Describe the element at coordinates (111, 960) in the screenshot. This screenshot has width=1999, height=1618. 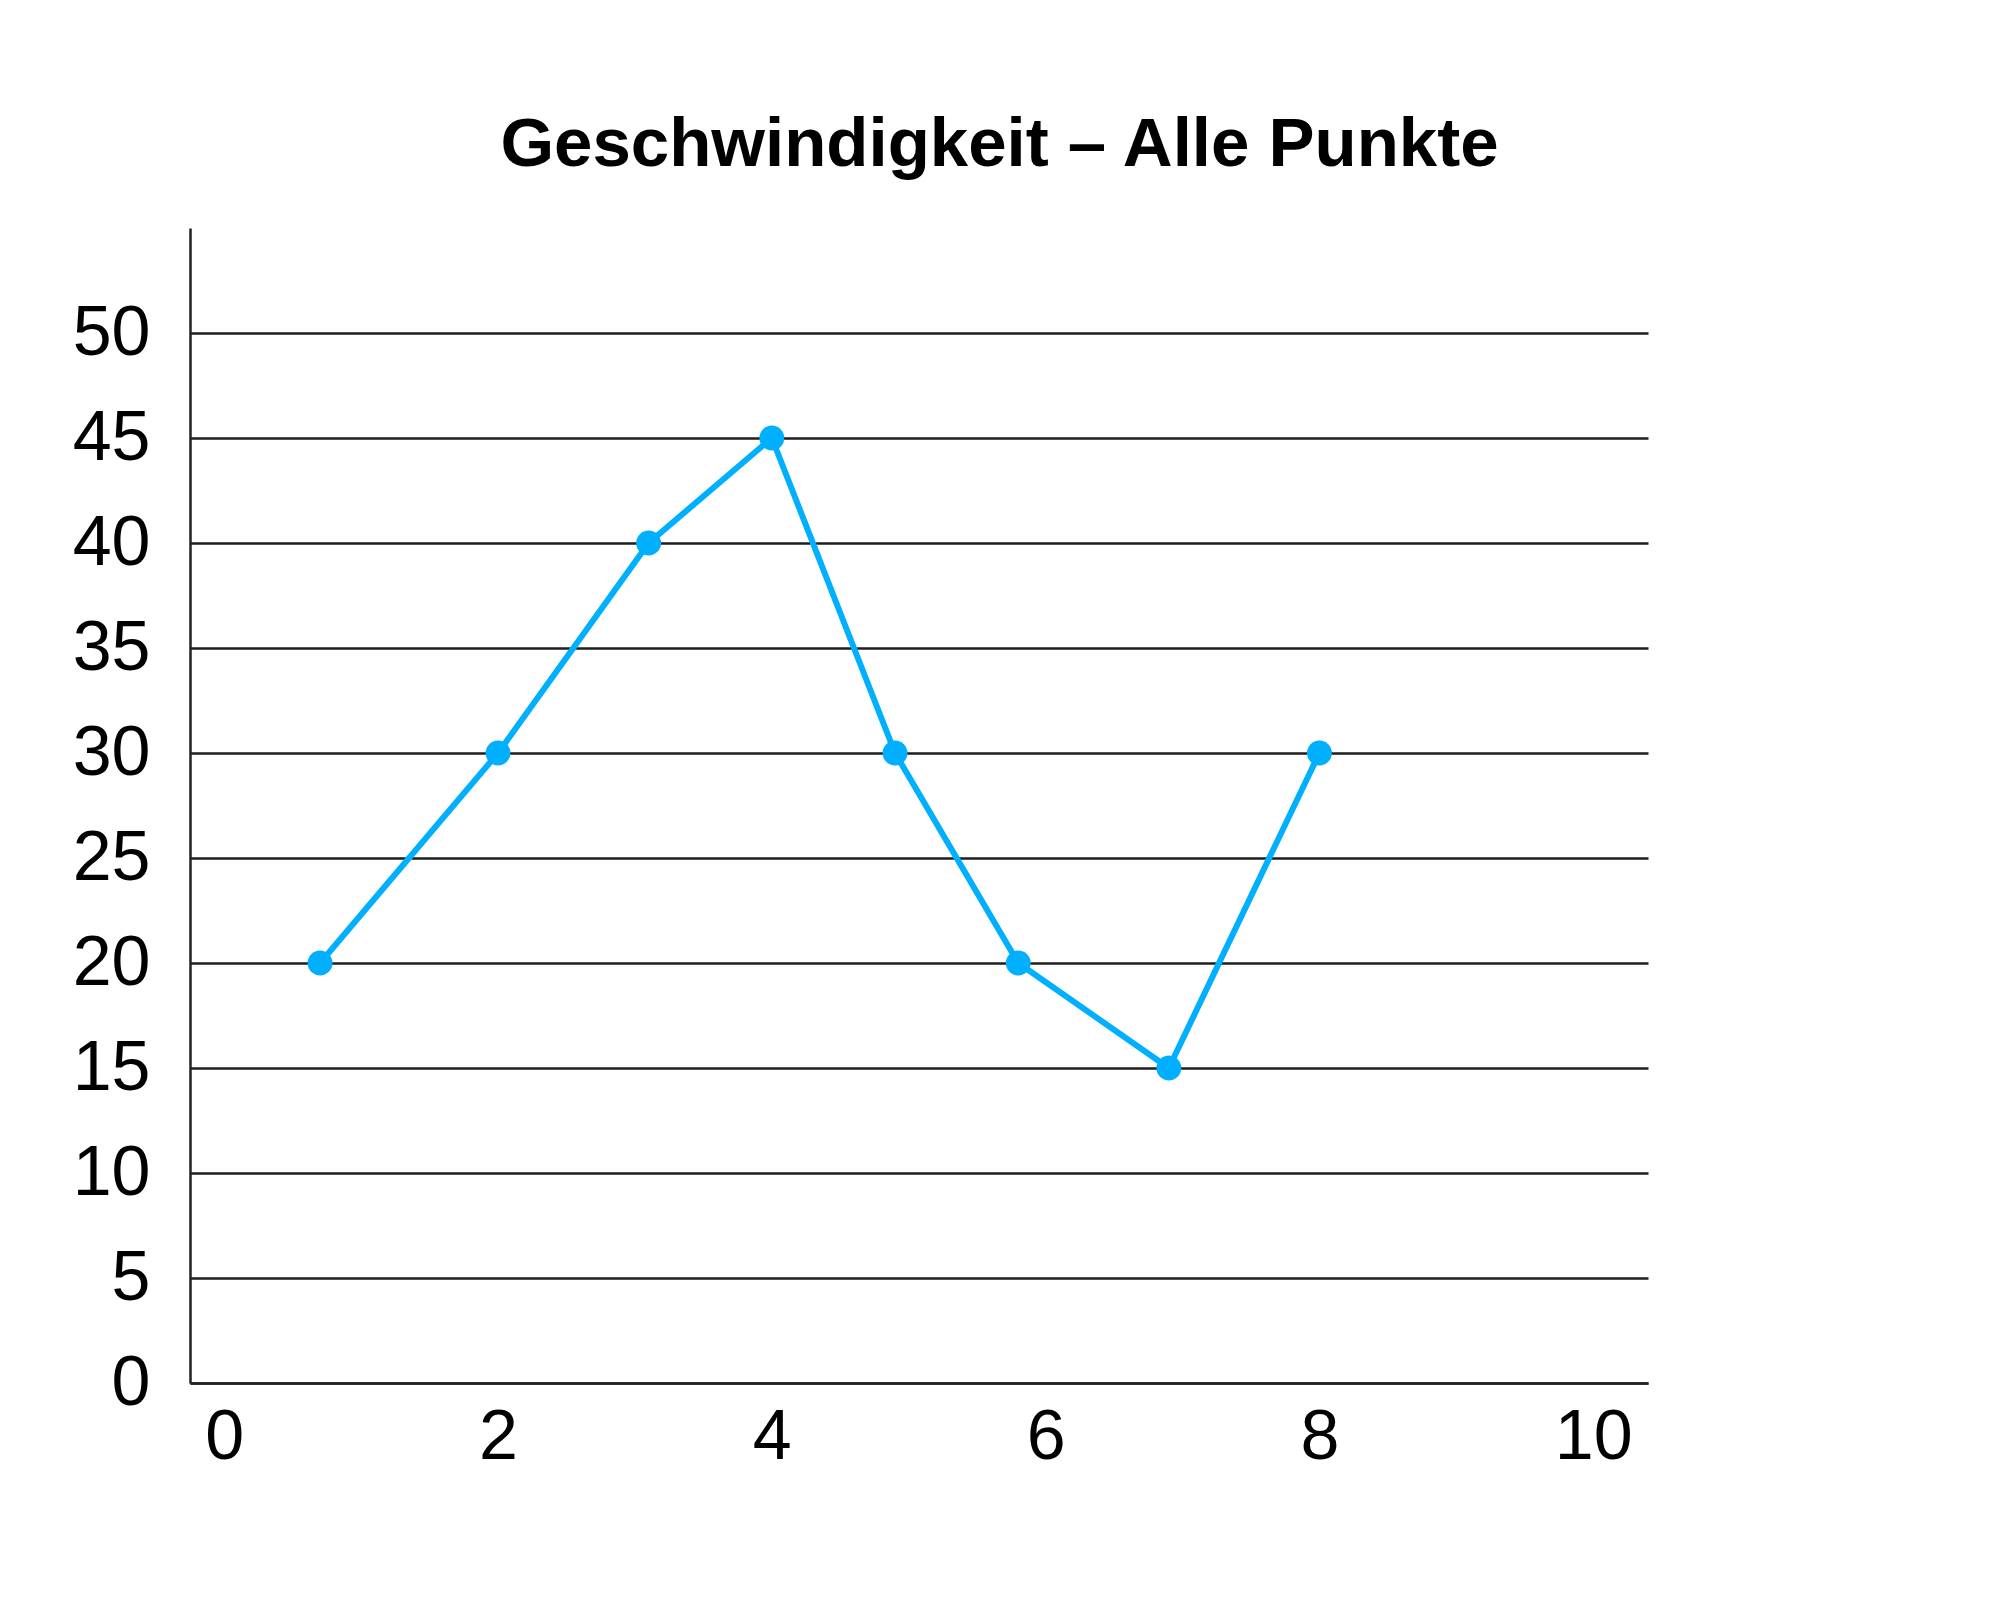
I see `y-tick-label: 20` at that location.